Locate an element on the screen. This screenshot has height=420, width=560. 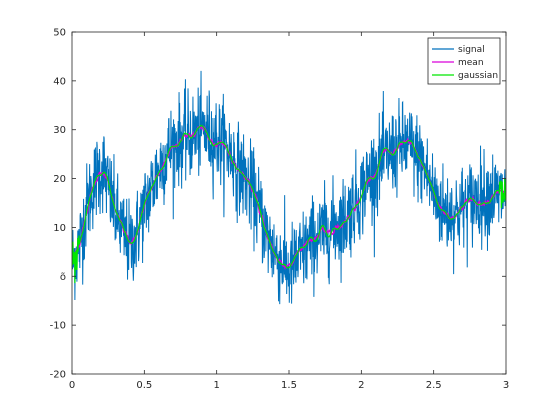
y-tick-label: 10 is located at coordinates (59, 228).